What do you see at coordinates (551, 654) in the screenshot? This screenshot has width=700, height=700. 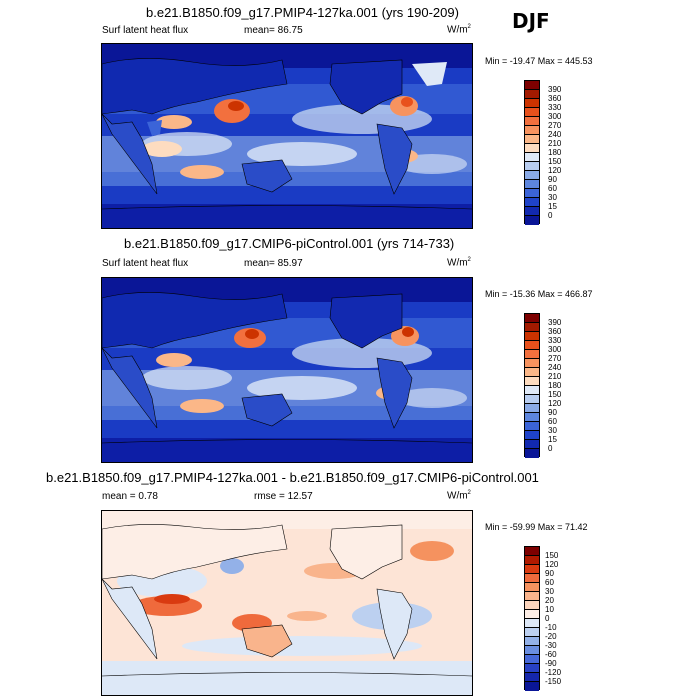 I see `colorbar-tick-label: -60` at bounding box center [551, 654].